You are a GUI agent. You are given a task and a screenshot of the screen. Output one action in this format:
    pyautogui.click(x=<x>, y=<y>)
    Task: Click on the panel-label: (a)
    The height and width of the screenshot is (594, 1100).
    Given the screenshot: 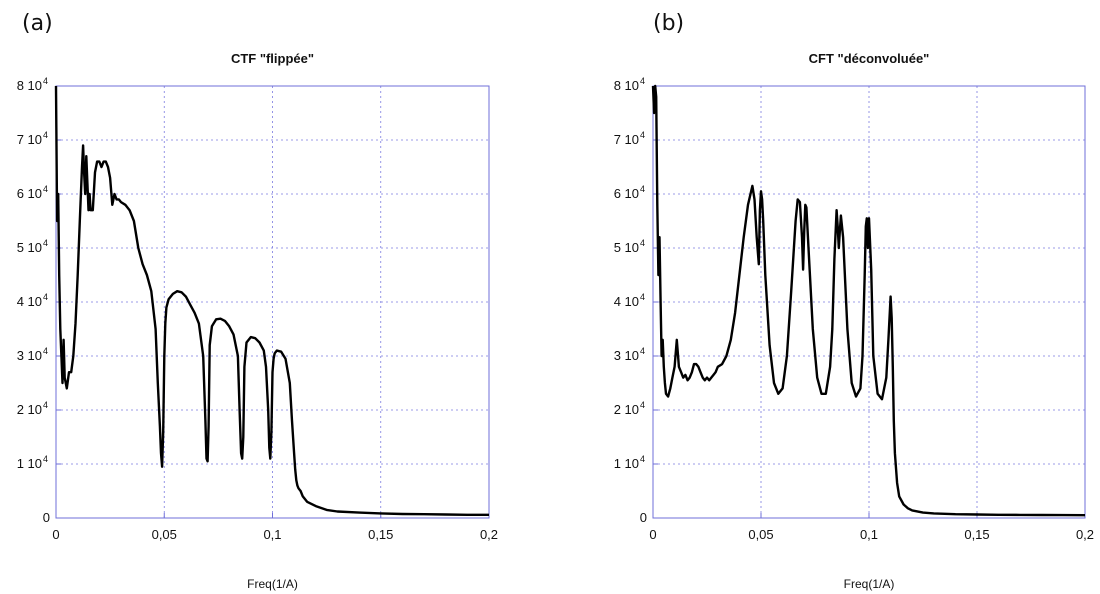 What is the action you would take?
    pyautogui.click(x=37, y=23)
    